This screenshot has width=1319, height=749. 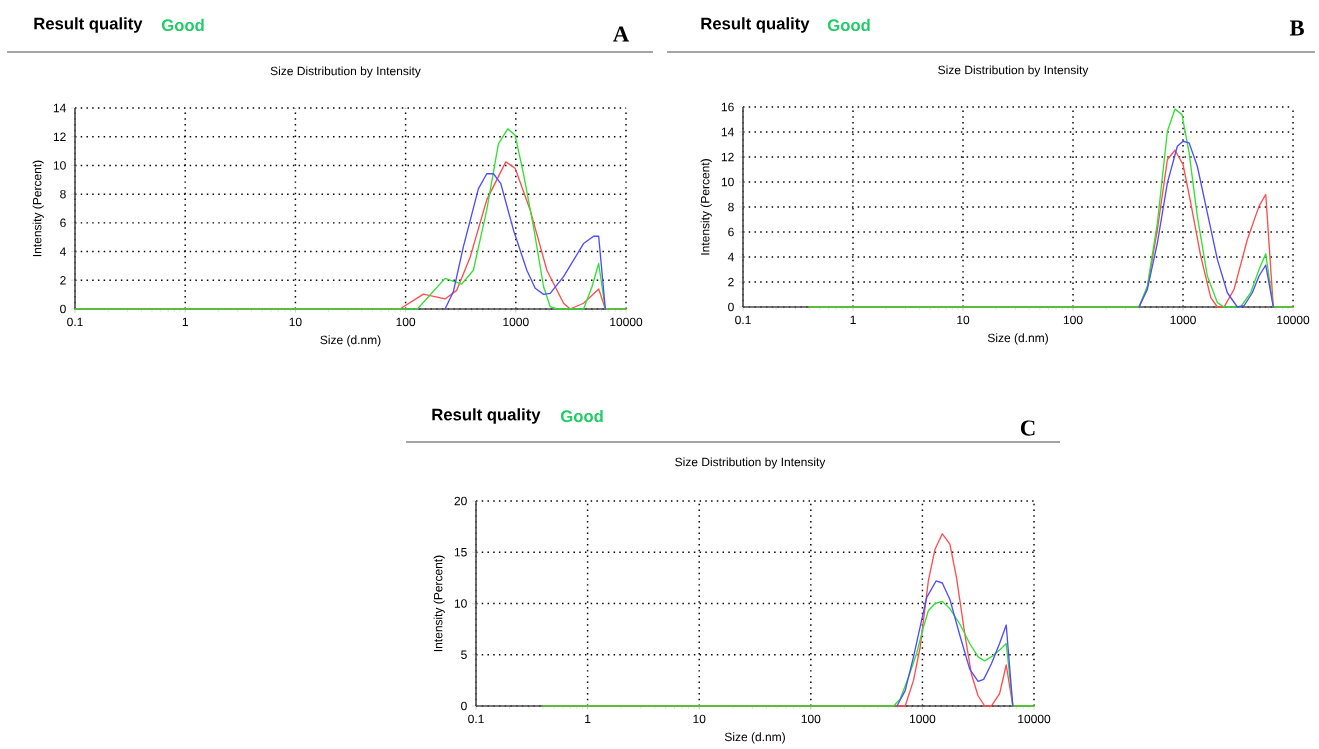 What do you see at coordinates (460, 552) in the screenshot?
I see `y-tick-label: 15` at bounding box center [460, 552].